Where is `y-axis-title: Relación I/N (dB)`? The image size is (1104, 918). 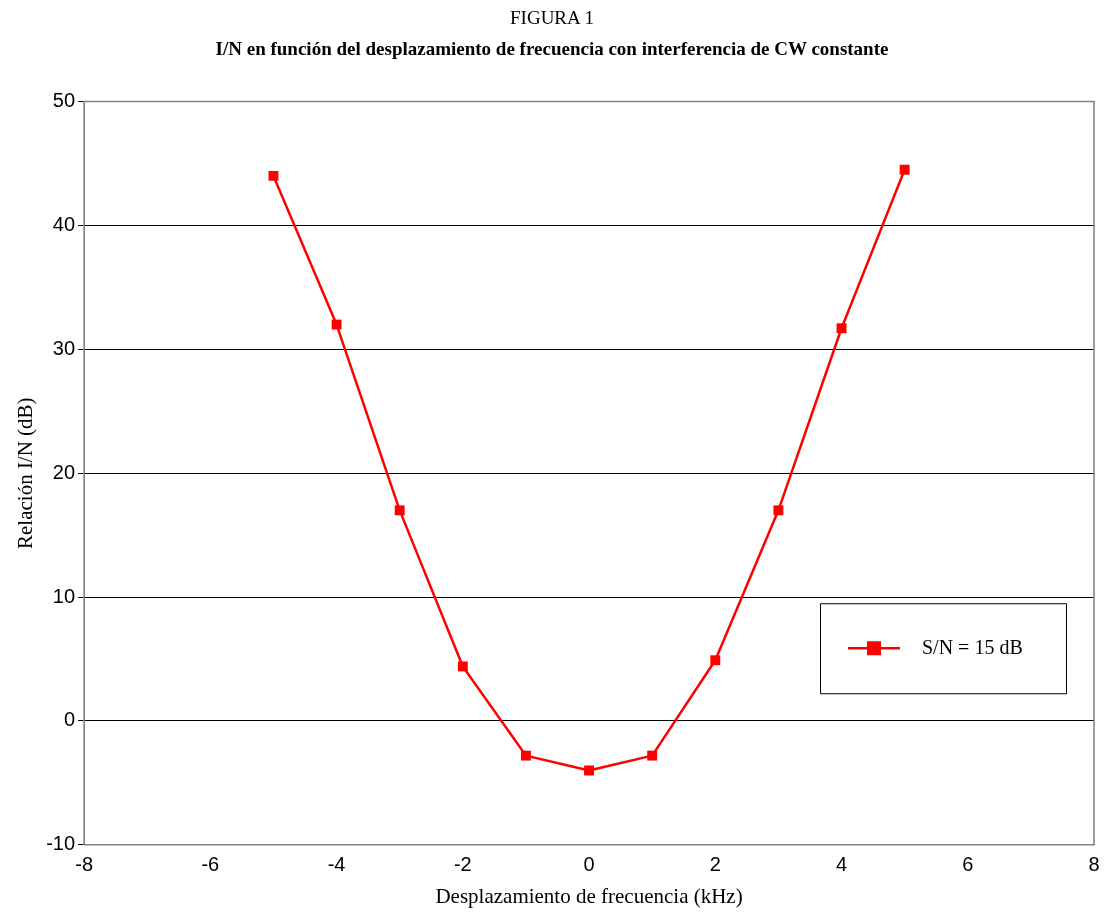 y-axis-title: Relación I/N (dB) is located at coordinates (25, 473).